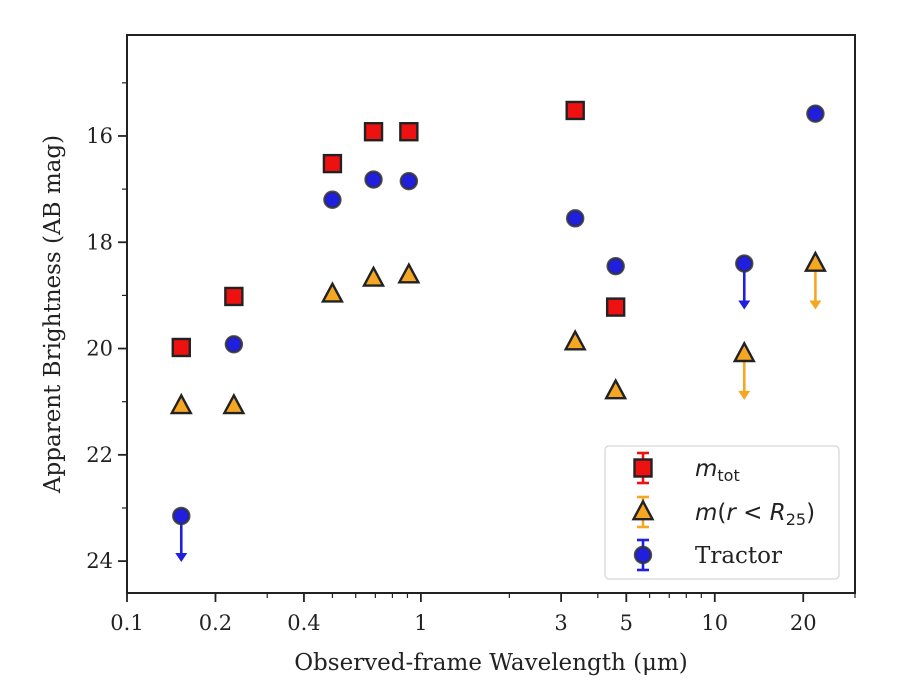  I want to click on x-tick-label: 0.2, so click(215, 623).